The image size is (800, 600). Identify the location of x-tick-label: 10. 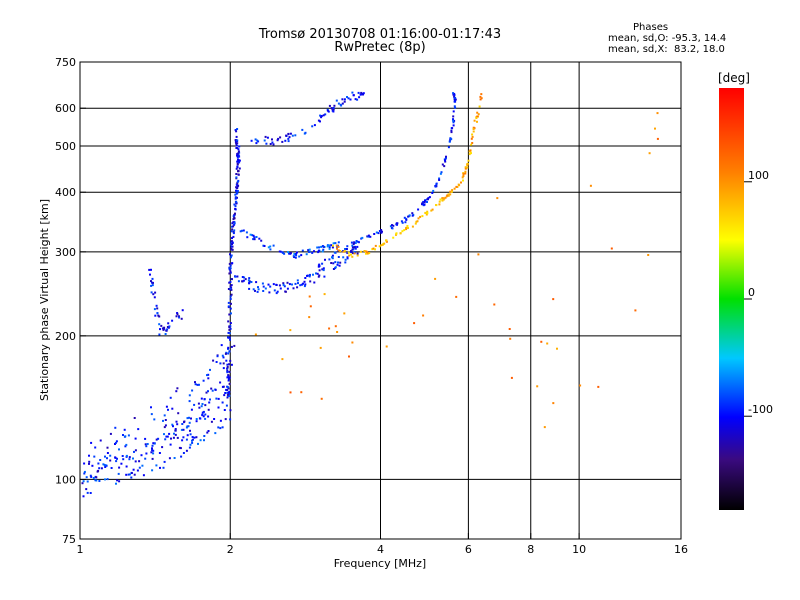
(579, 549).